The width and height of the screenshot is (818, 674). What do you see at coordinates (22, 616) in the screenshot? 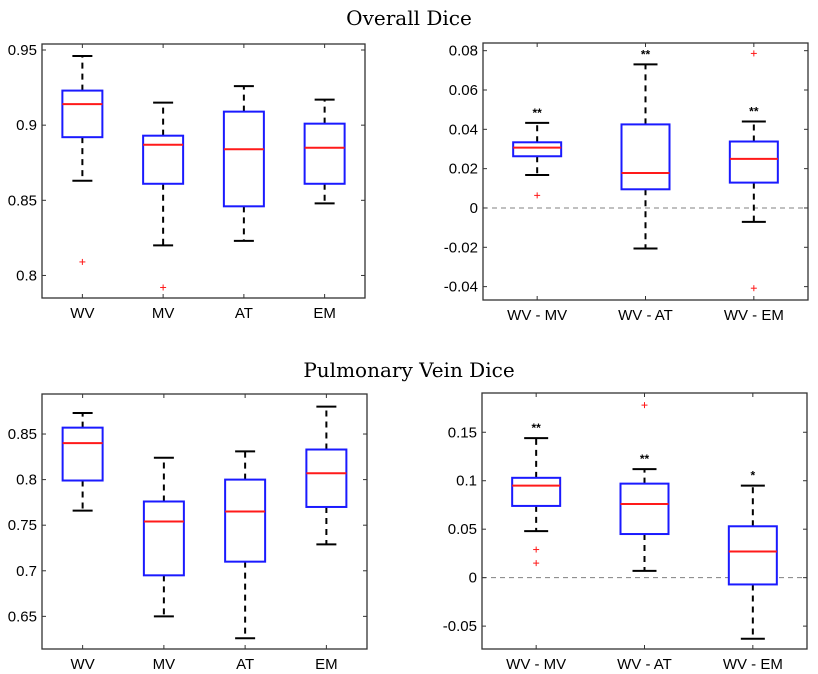
I see `y-tick-label: 0.65` at bounding box center [22, 616].